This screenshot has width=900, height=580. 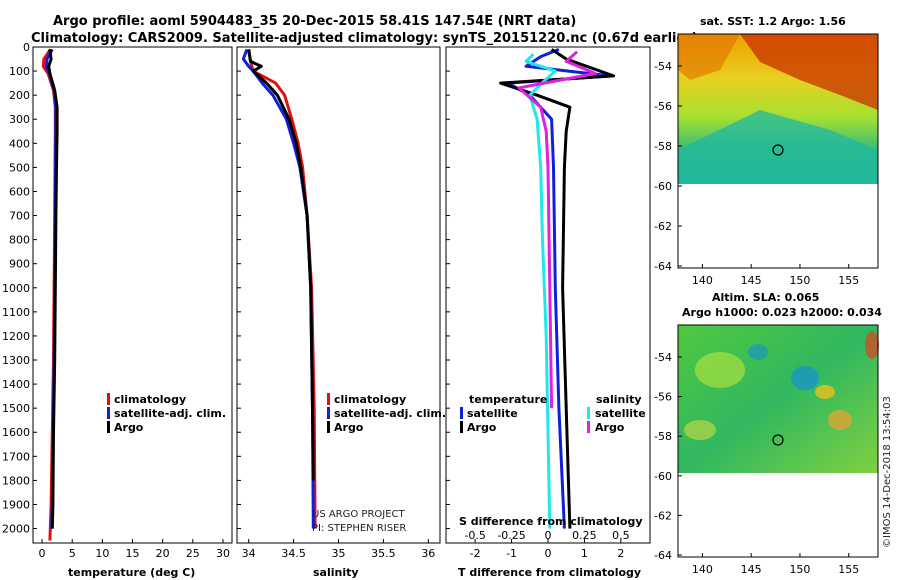 What do you see at coordinates (588, 413) in the screenshot?
I see `legend-swatch-s-satellite` at bounding box center [588, 413].